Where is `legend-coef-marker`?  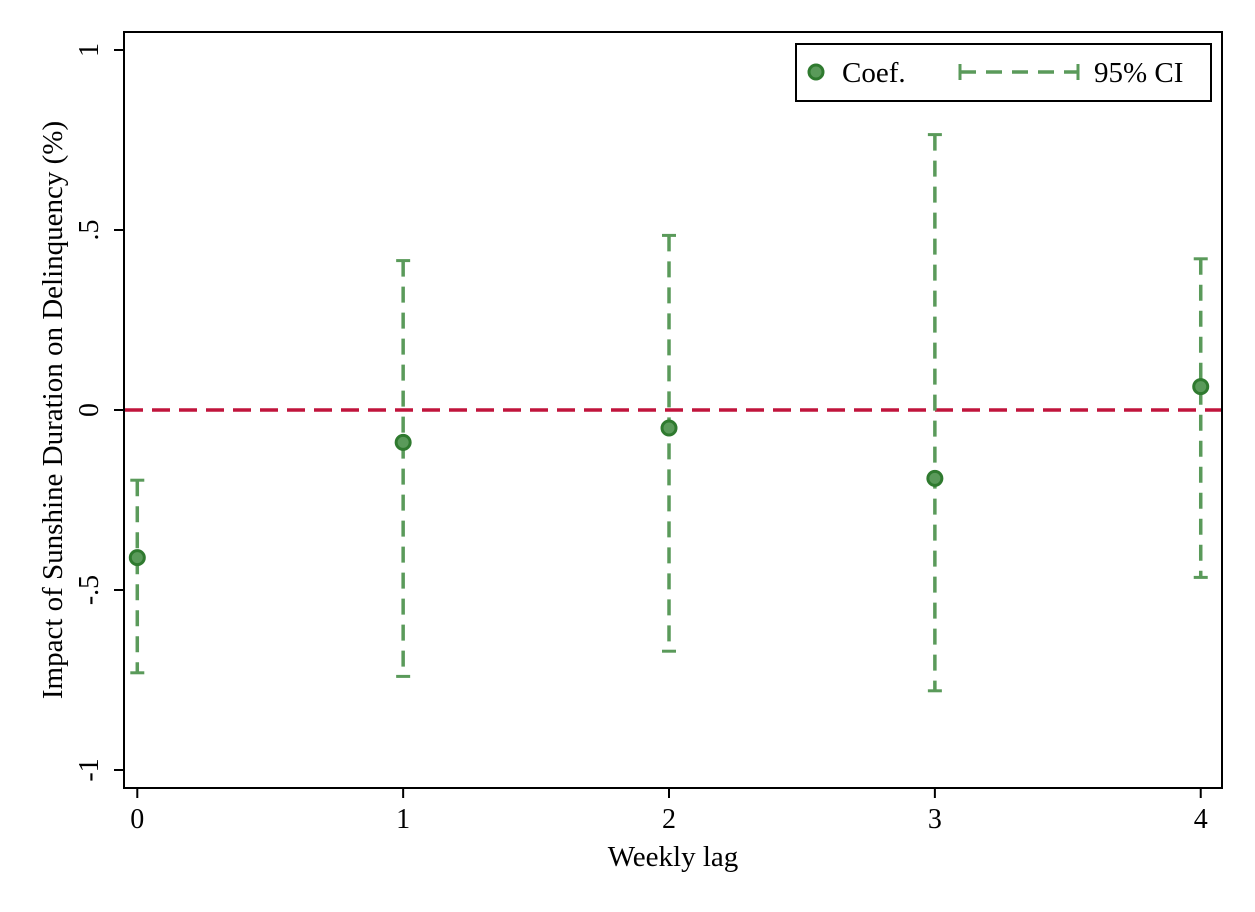
legend-coef-marker is located at coordinates (816, 72).